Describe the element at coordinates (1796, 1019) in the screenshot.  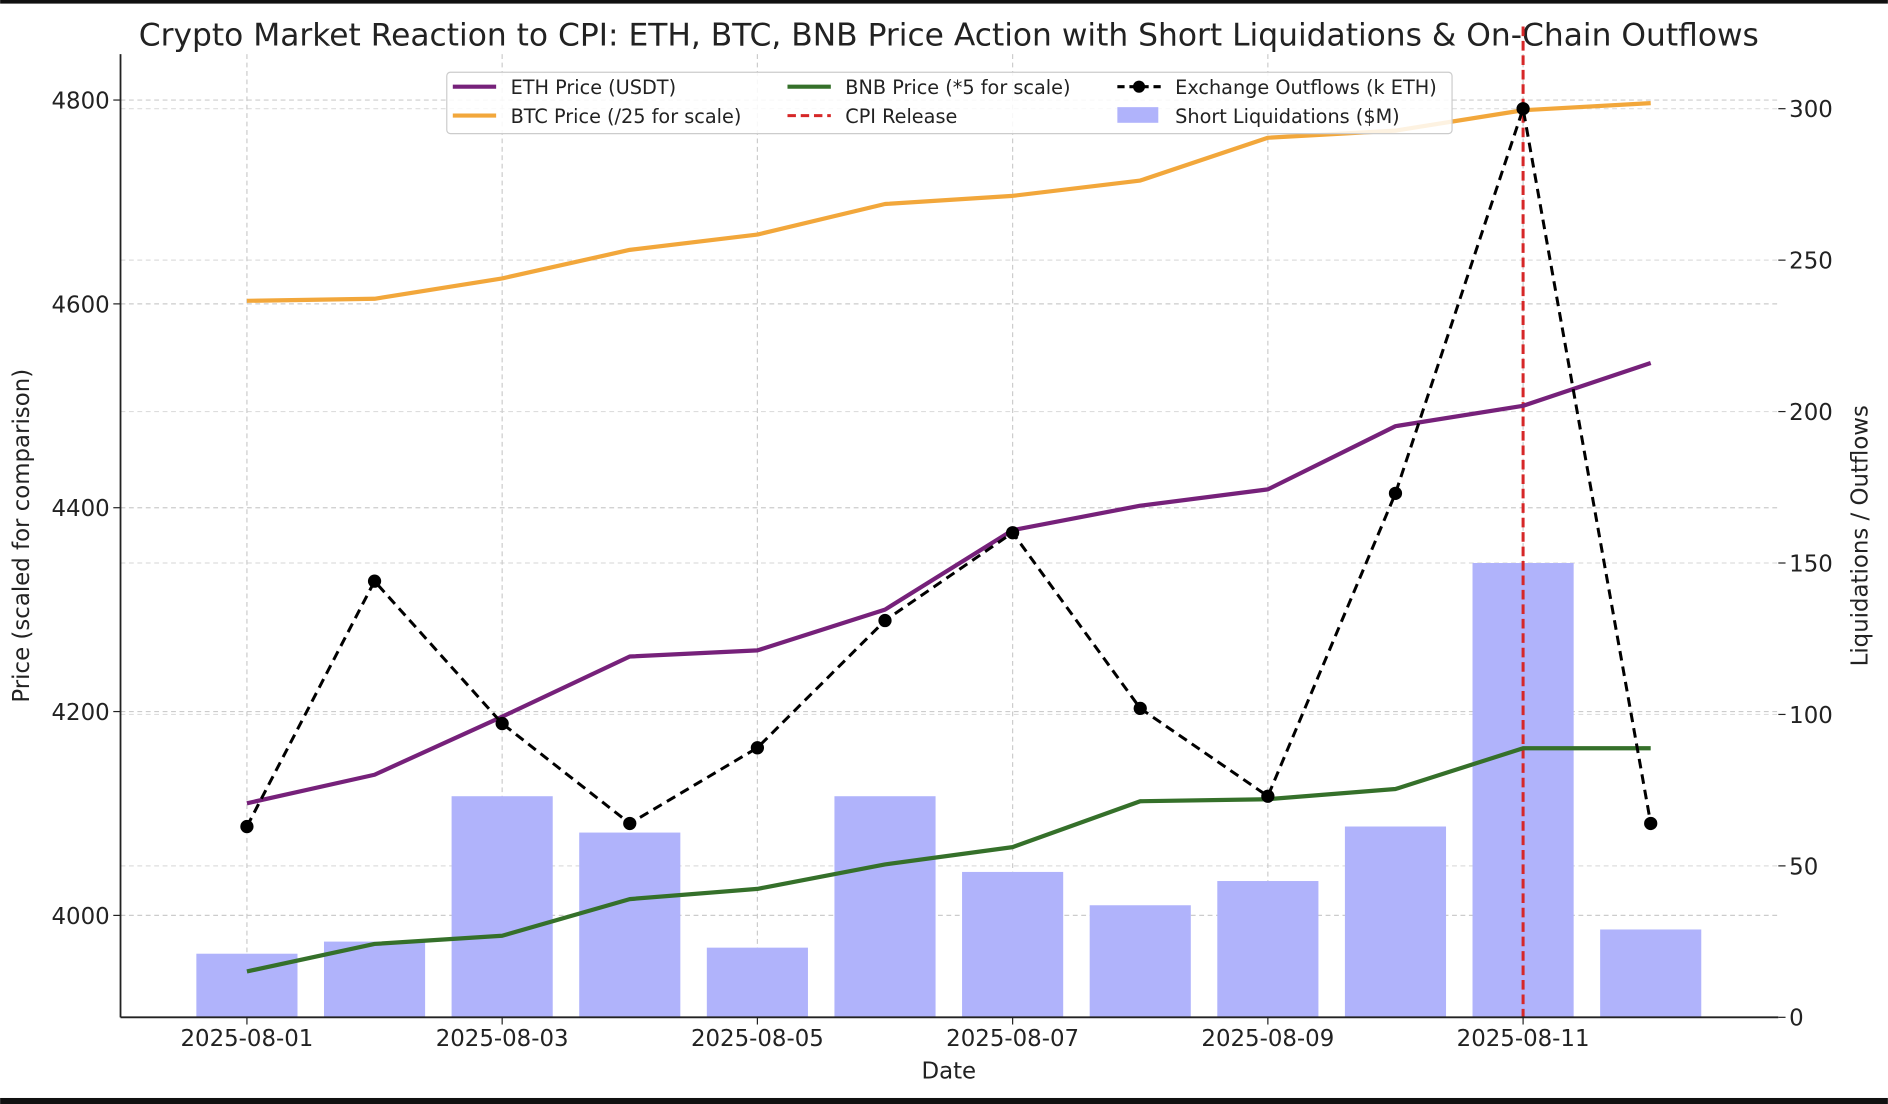
I see `y-right-tick-label: 0` at that location.